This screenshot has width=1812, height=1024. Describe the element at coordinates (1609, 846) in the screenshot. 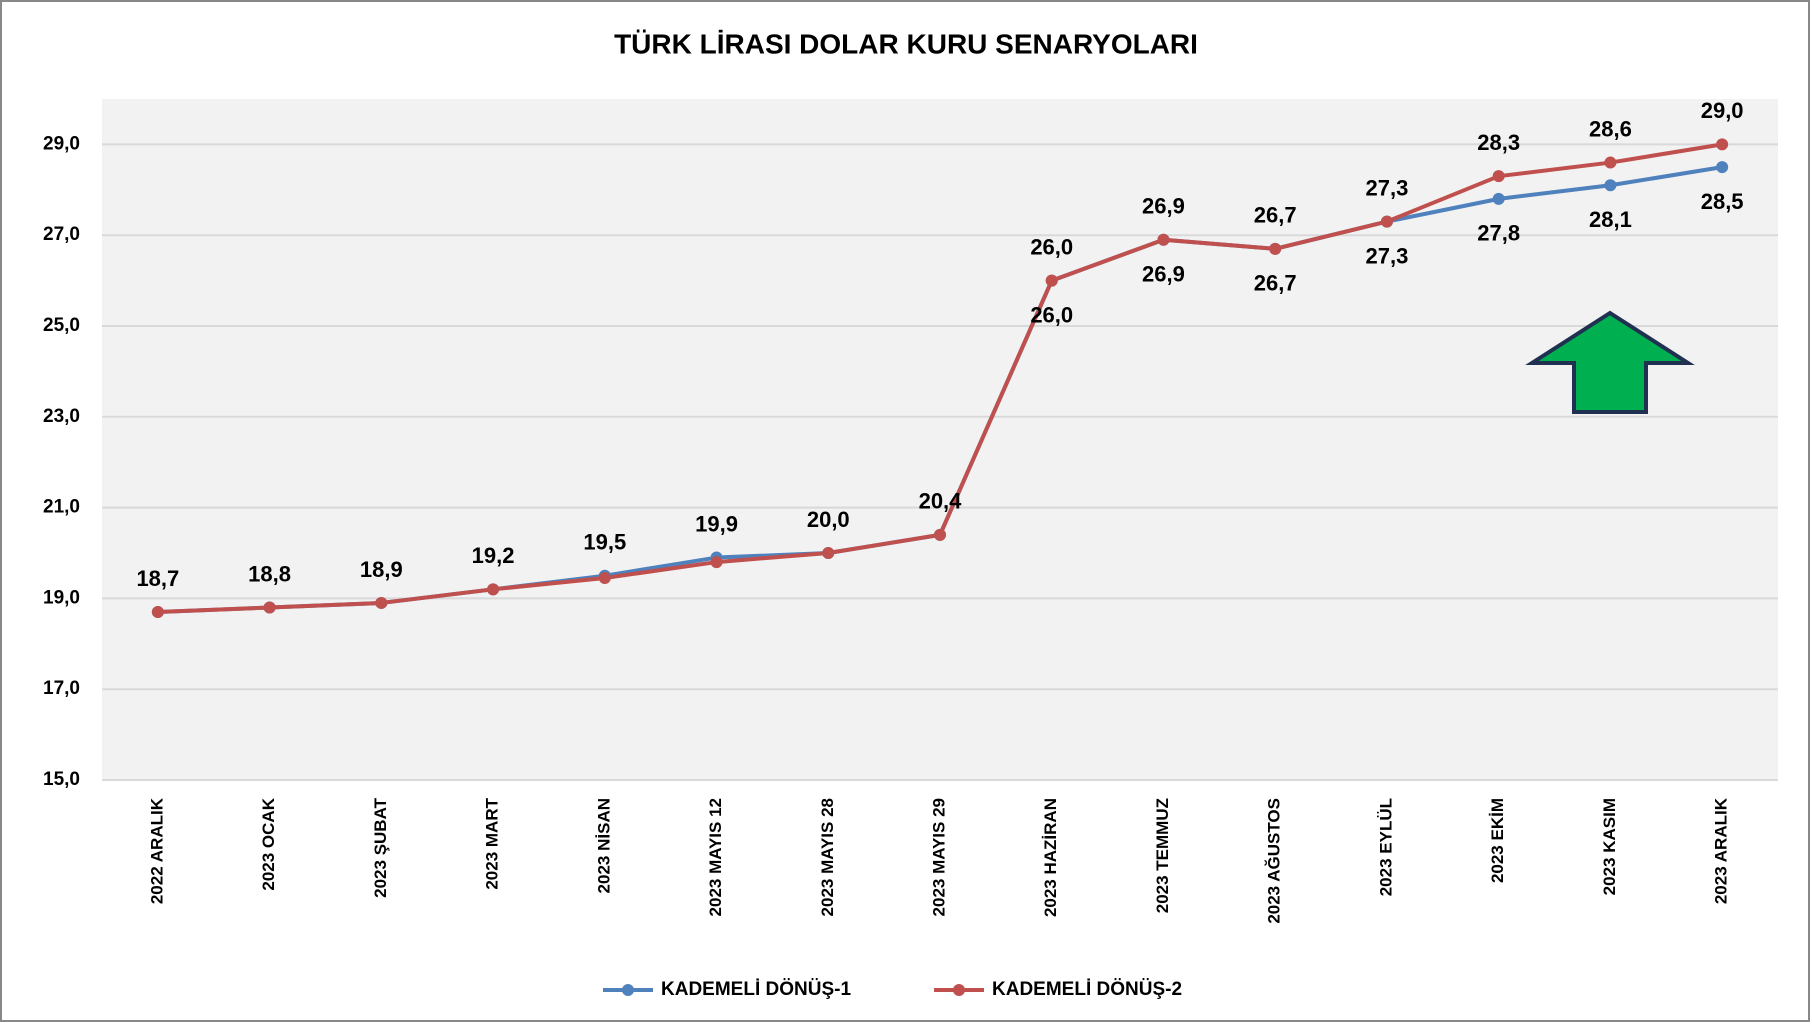

I see `x-tick-label: 2023 KASIM` at that location.